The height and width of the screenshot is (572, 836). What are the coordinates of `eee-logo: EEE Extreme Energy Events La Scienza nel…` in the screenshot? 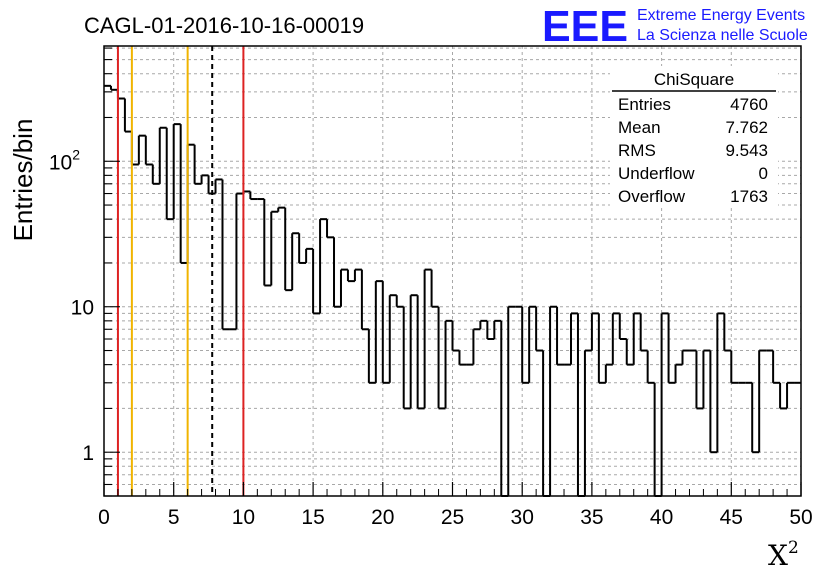 It's located at (675, 26).